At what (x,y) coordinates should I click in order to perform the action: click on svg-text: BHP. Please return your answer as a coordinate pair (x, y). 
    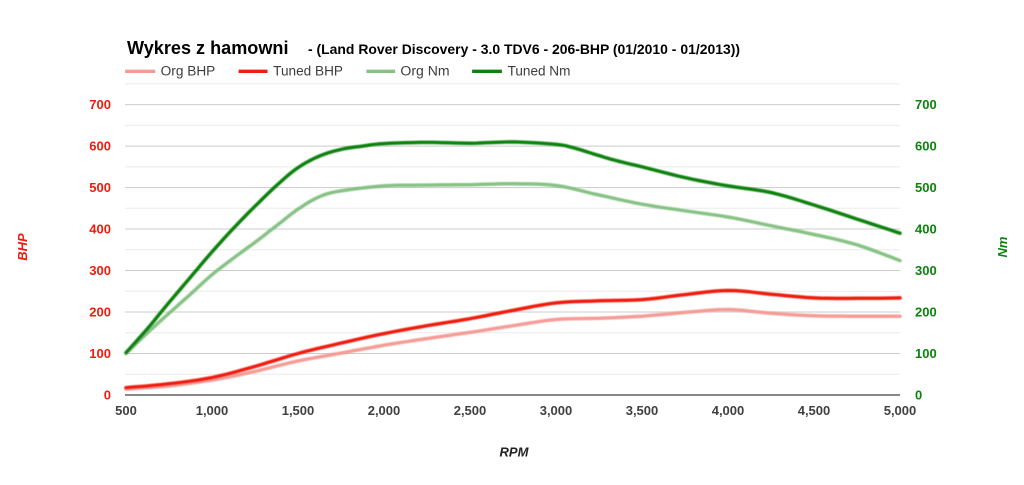
    Looking at the image, I should click on (22, 247).